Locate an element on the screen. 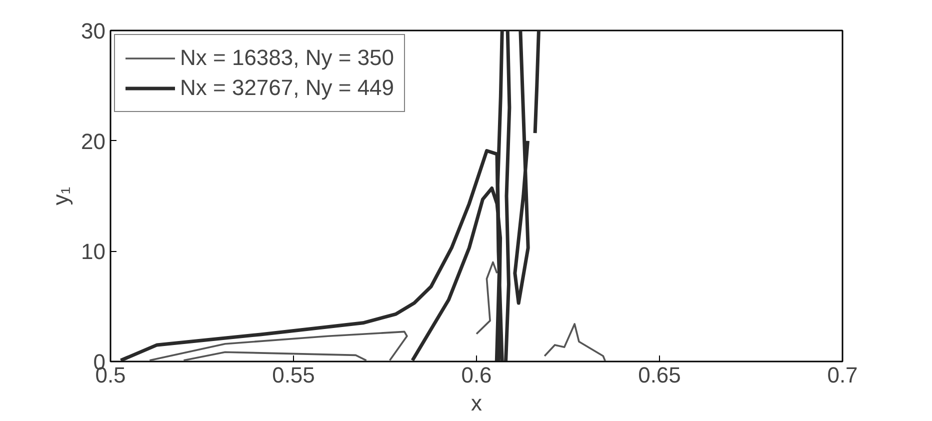 The image size is (932, 421). x-axis-title: x is located at coordinates (476, 403).